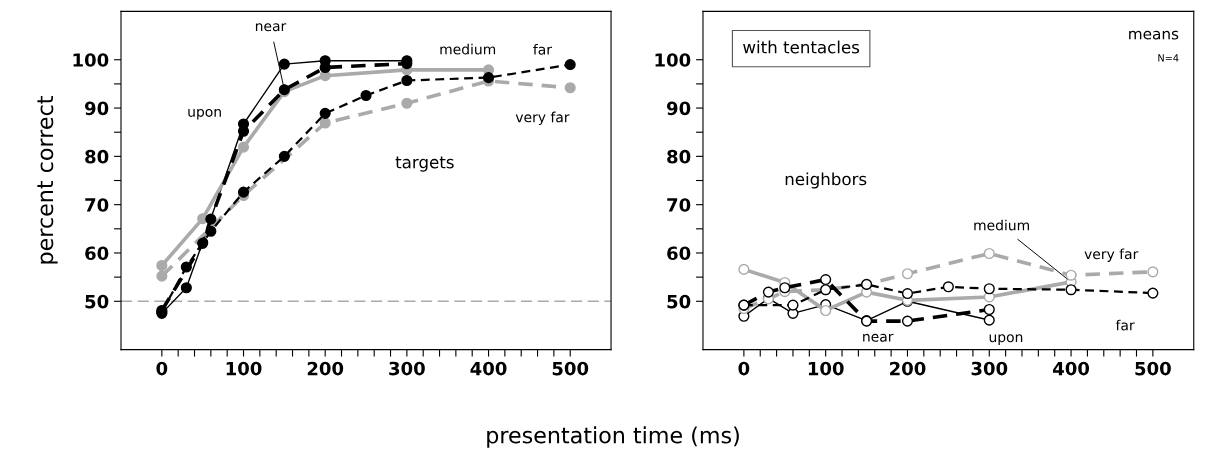 The height and width of the screenshot is (457, 1226). I want to click on annotation: targets, so click(424, 164).